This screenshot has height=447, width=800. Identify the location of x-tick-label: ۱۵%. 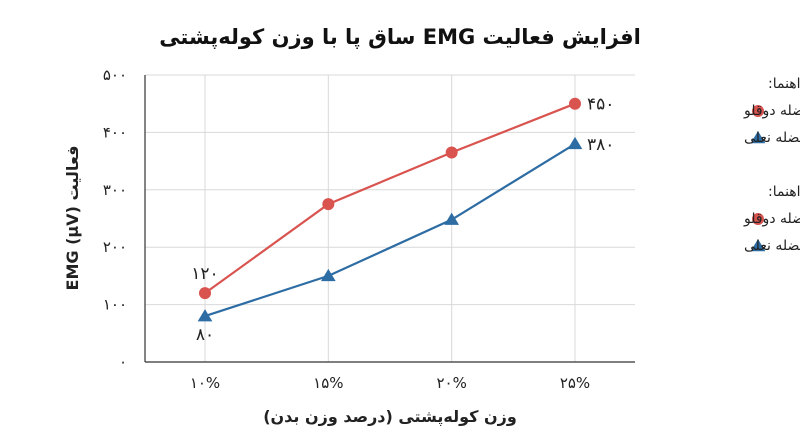
(328, 383).